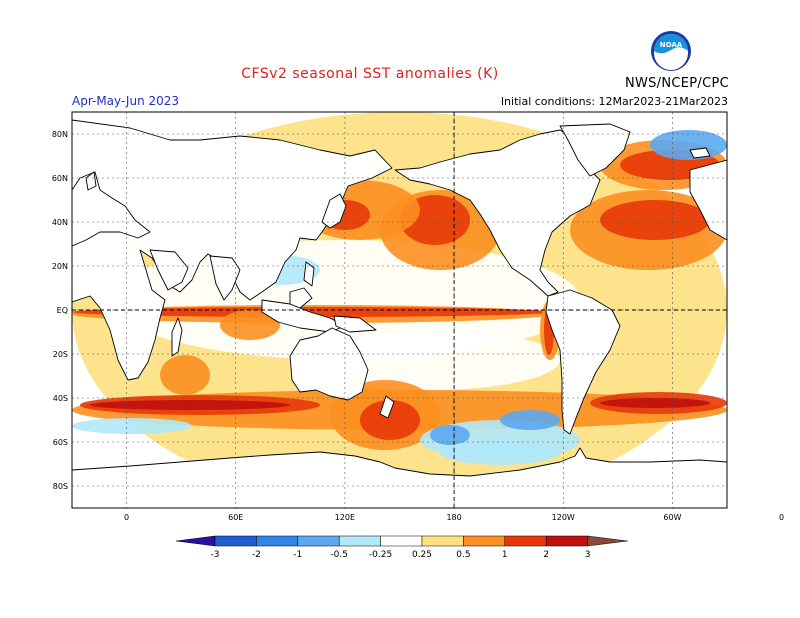 Image resolution: width=800 pixels, height=618 pixels. I want to click on colorbar-level-label: 0.5, so click(463, 555).